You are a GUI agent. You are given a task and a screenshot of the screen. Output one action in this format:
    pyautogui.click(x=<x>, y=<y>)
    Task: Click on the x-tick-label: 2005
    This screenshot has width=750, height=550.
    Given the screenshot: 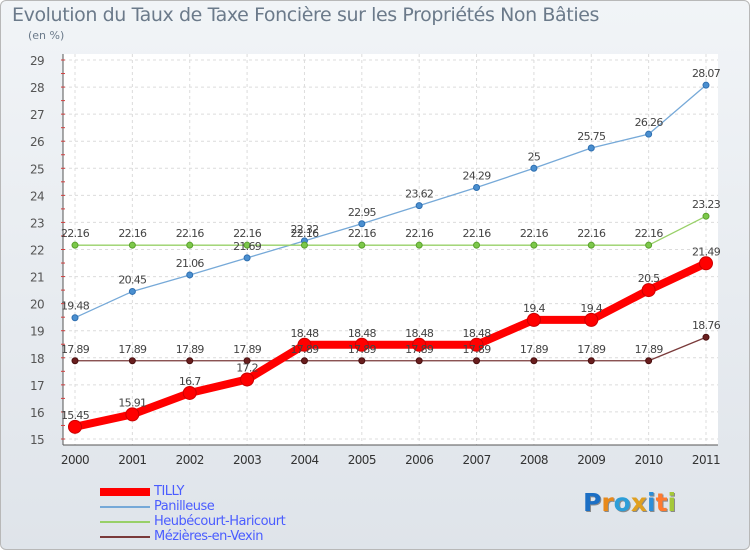 What is the action you would take?
    pyautogui.click(x=362, y=460)
    